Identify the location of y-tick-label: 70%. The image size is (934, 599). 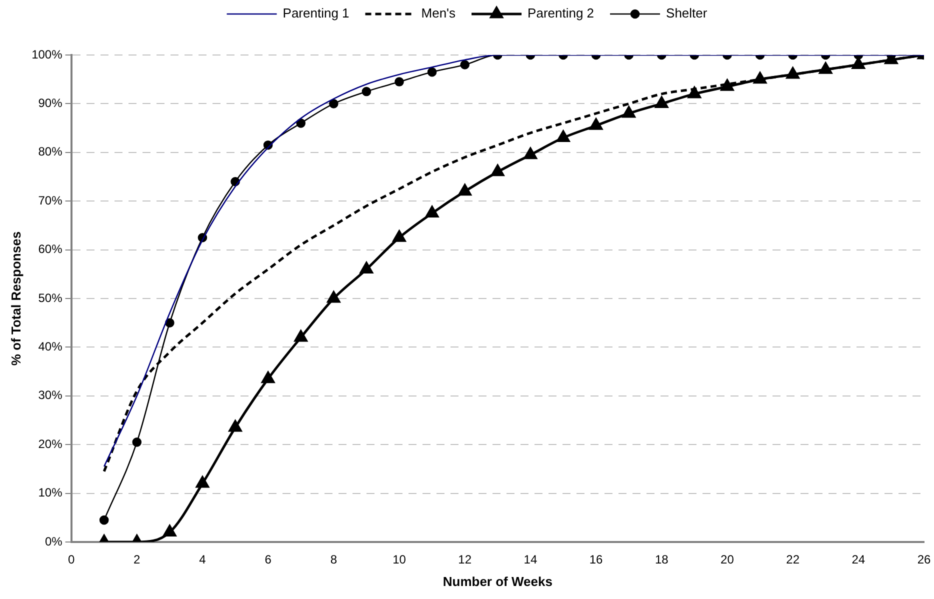
(50, 200).